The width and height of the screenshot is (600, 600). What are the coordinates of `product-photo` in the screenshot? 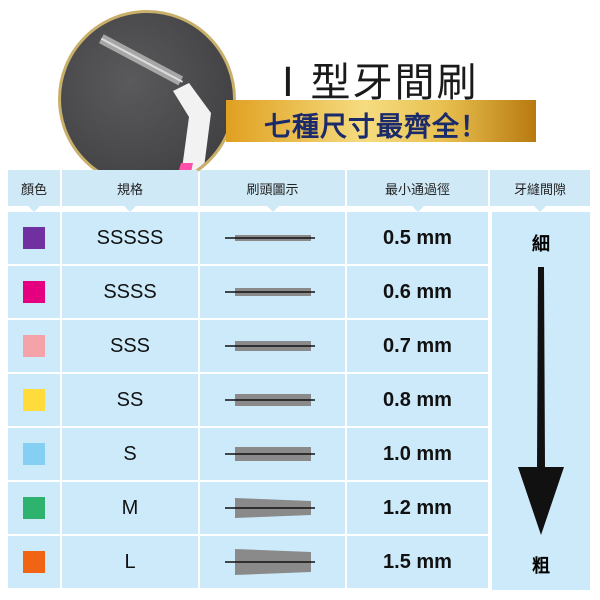 It's located at (147, 99).